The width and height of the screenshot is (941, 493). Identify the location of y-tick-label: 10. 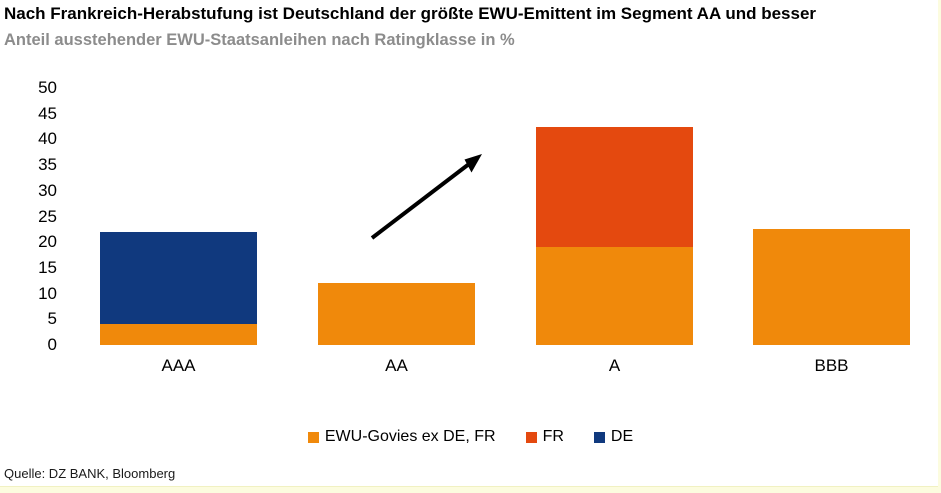
(47, 293).